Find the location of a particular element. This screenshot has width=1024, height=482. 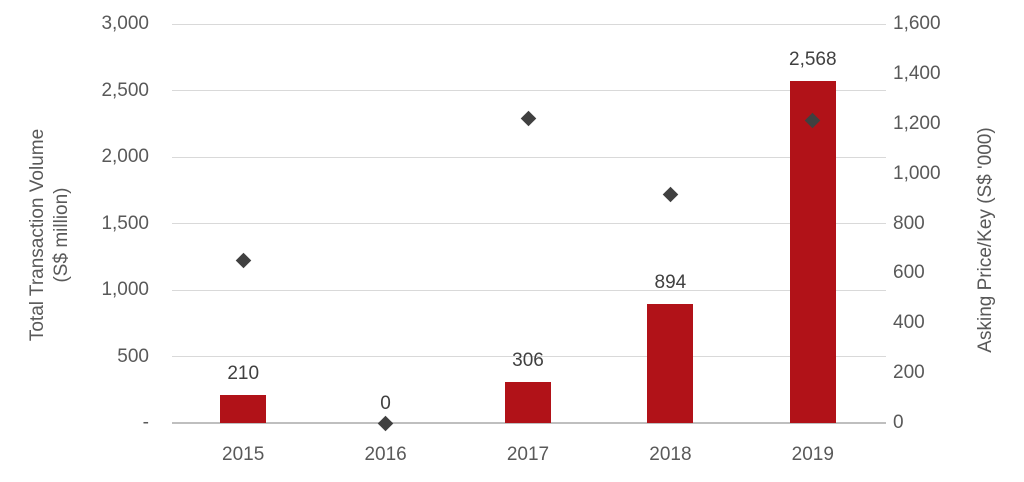

bar-value-label: 894 is located at coordinates (670, 283).